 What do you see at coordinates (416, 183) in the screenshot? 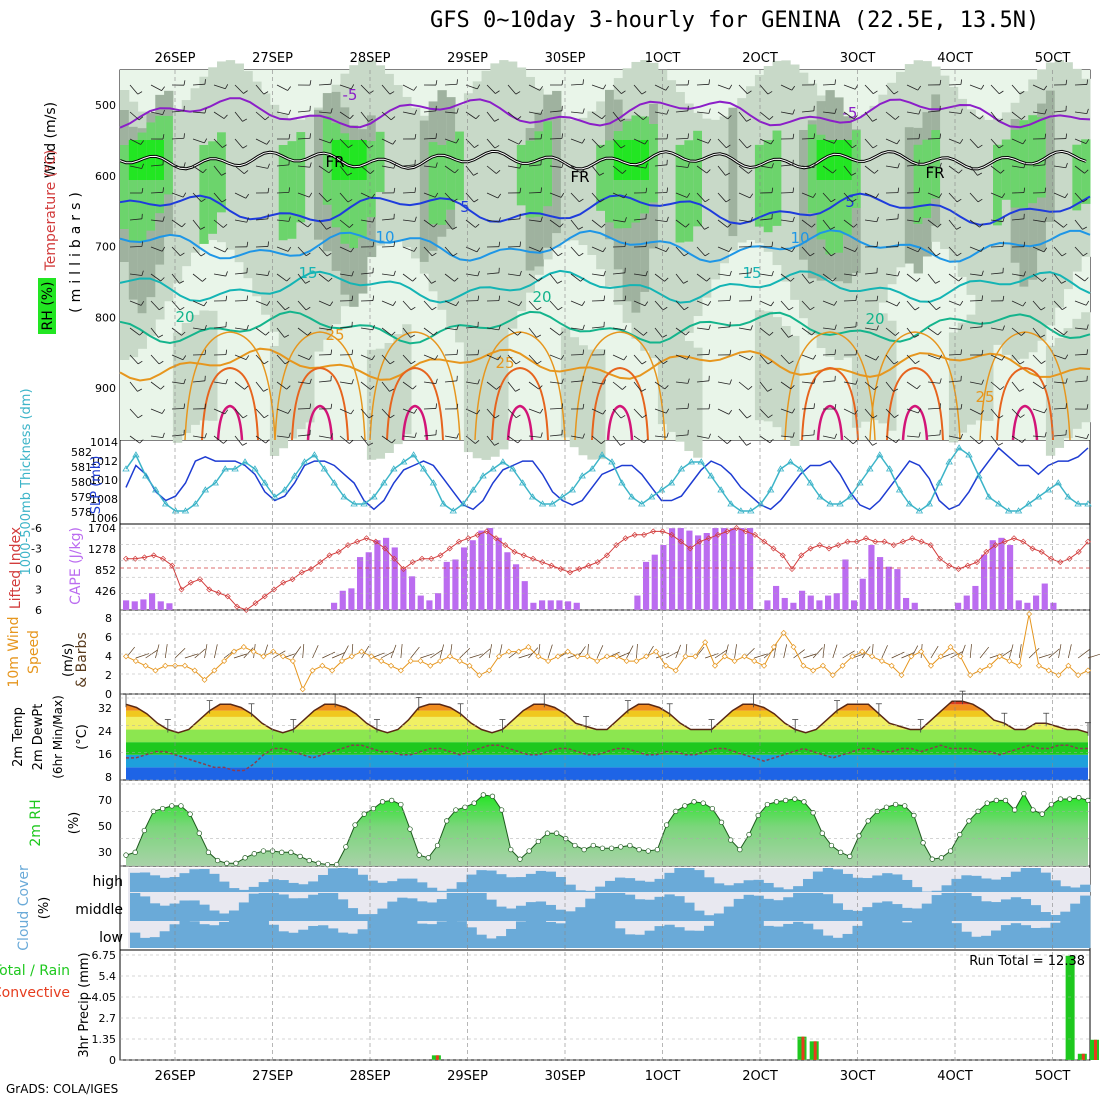
I see `rh-band-mid` at bounding box center [416, 183].